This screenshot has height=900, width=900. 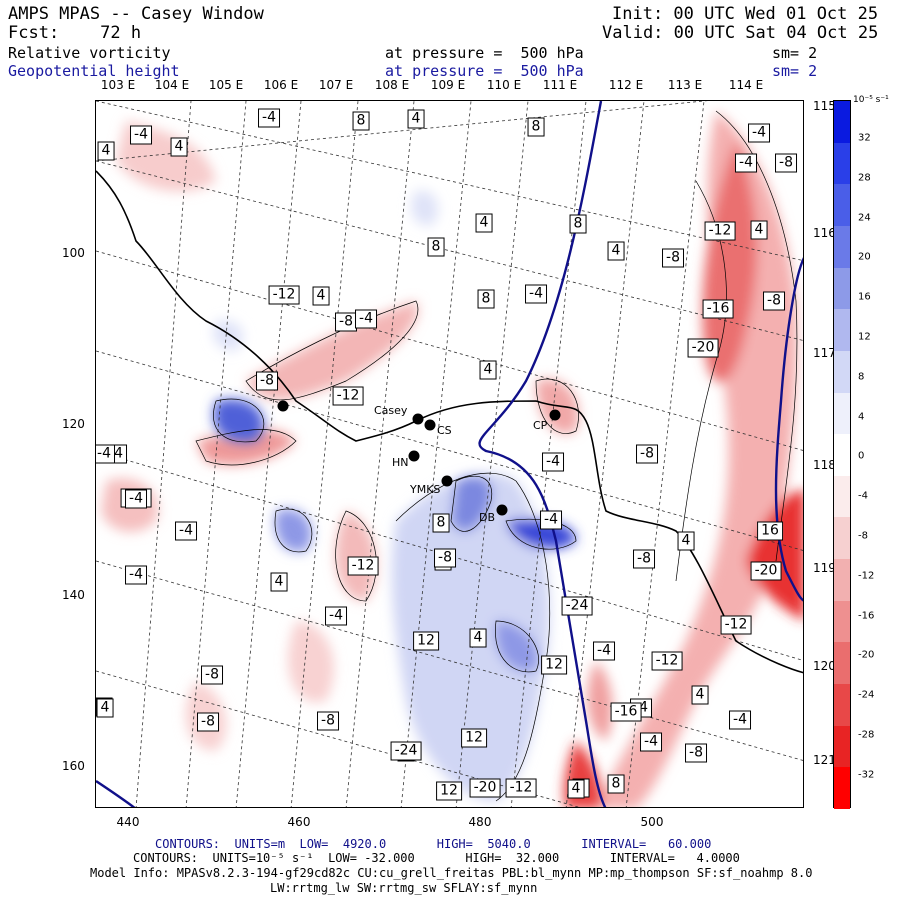 What do you see at coordinates (864, 178) in the screenshot?
I see `colorbar-tick-label: 28` at bounding box center [864, 178].